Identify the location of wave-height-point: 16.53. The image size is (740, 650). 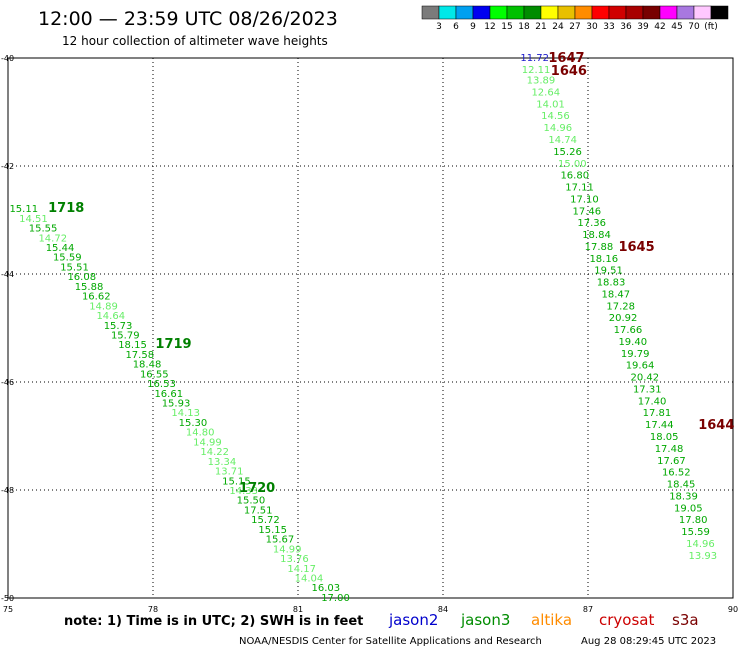
(161, 384).